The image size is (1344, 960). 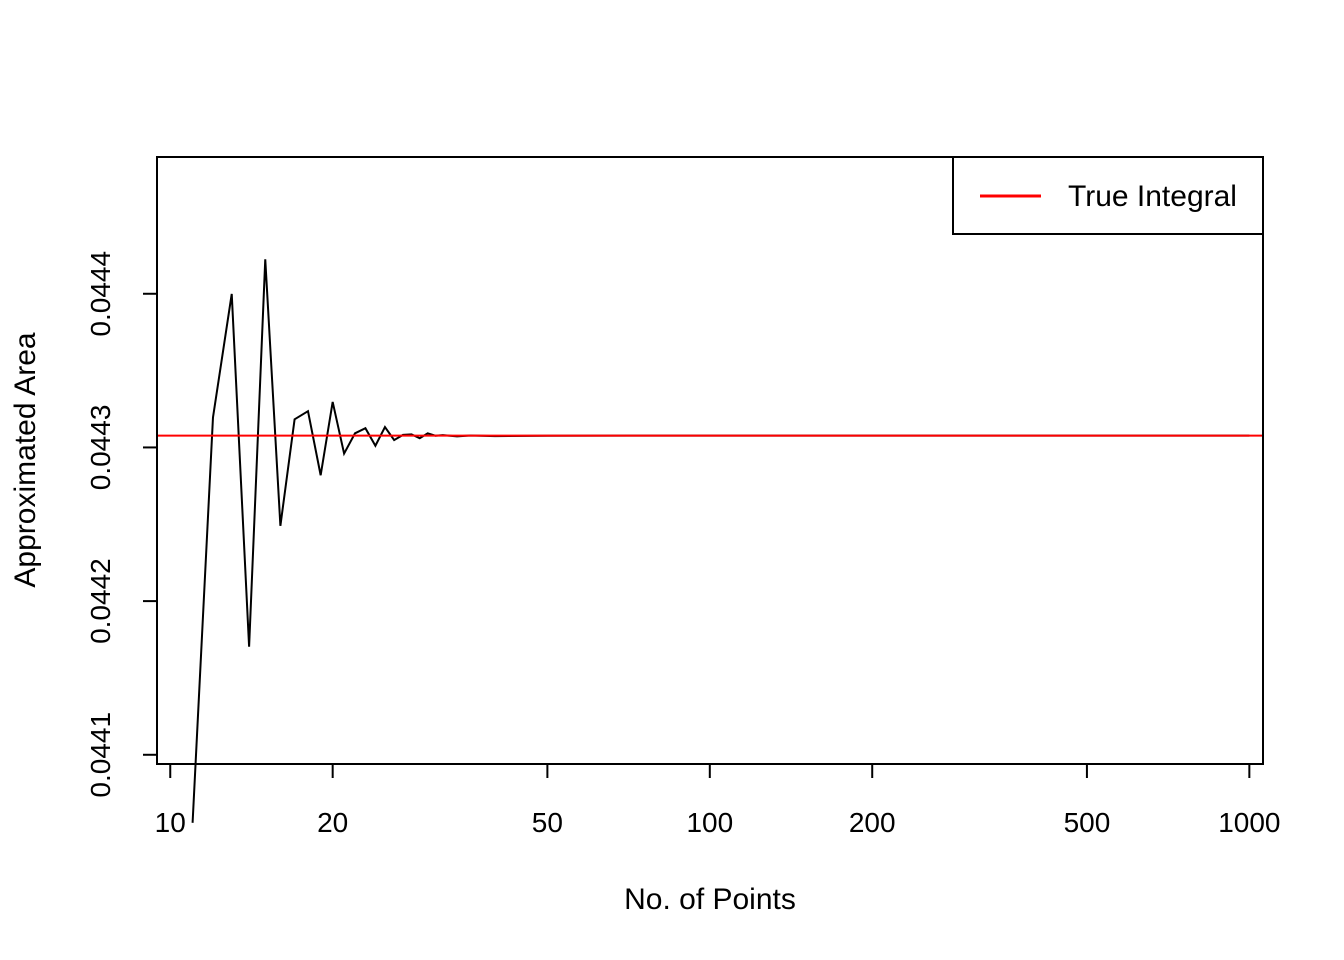 I want to click on x-tick-label-20: 20, so click(x=332, y=822).